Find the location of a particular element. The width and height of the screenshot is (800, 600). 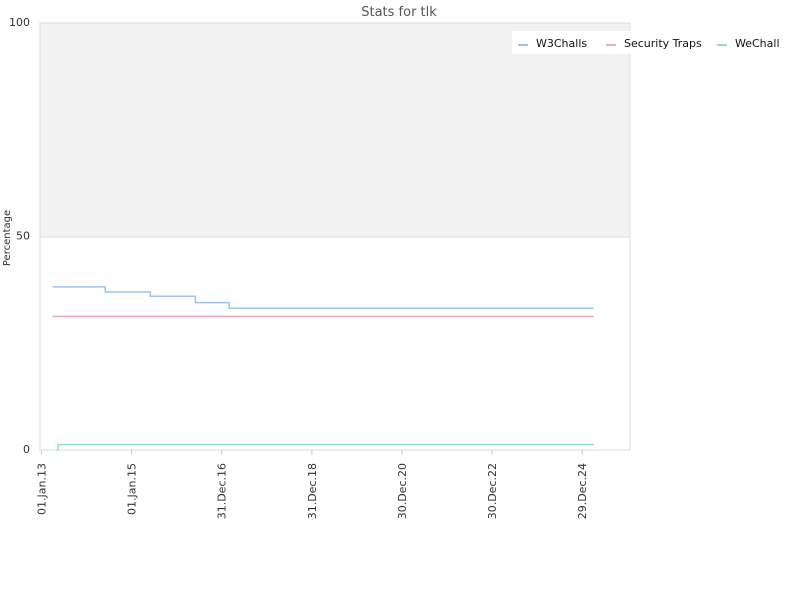

x-tick-label: 31.Dec.16 is located at coordinates (222, 491).